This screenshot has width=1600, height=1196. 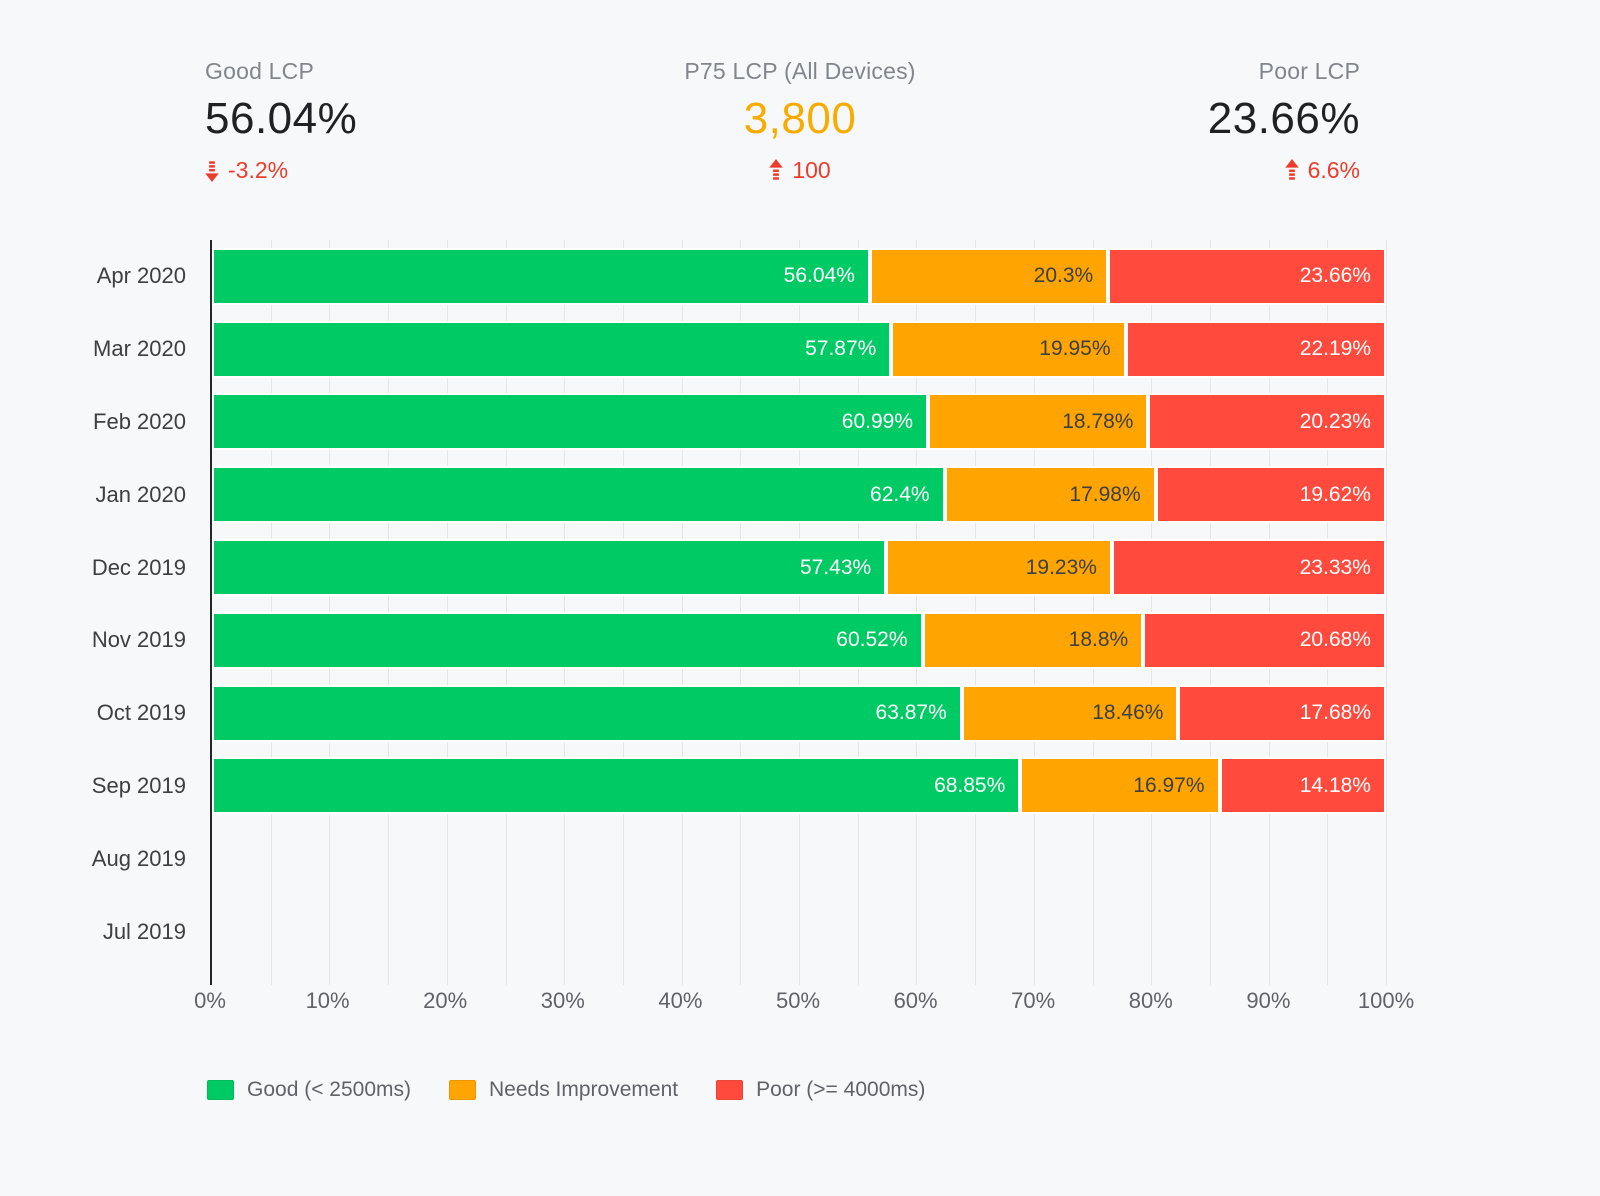 I want to click on x-axis-tick-label: 100%, so click(x=1386, y=1000).